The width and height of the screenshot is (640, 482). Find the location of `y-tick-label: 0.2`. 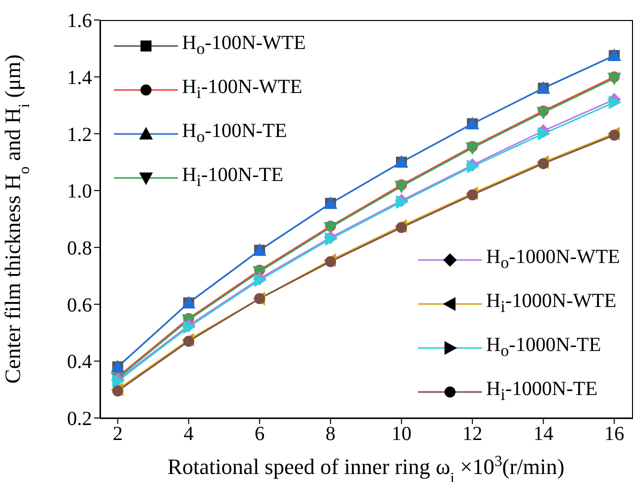

y-tick-label: 0.2 is located at coordinates (79, 419).